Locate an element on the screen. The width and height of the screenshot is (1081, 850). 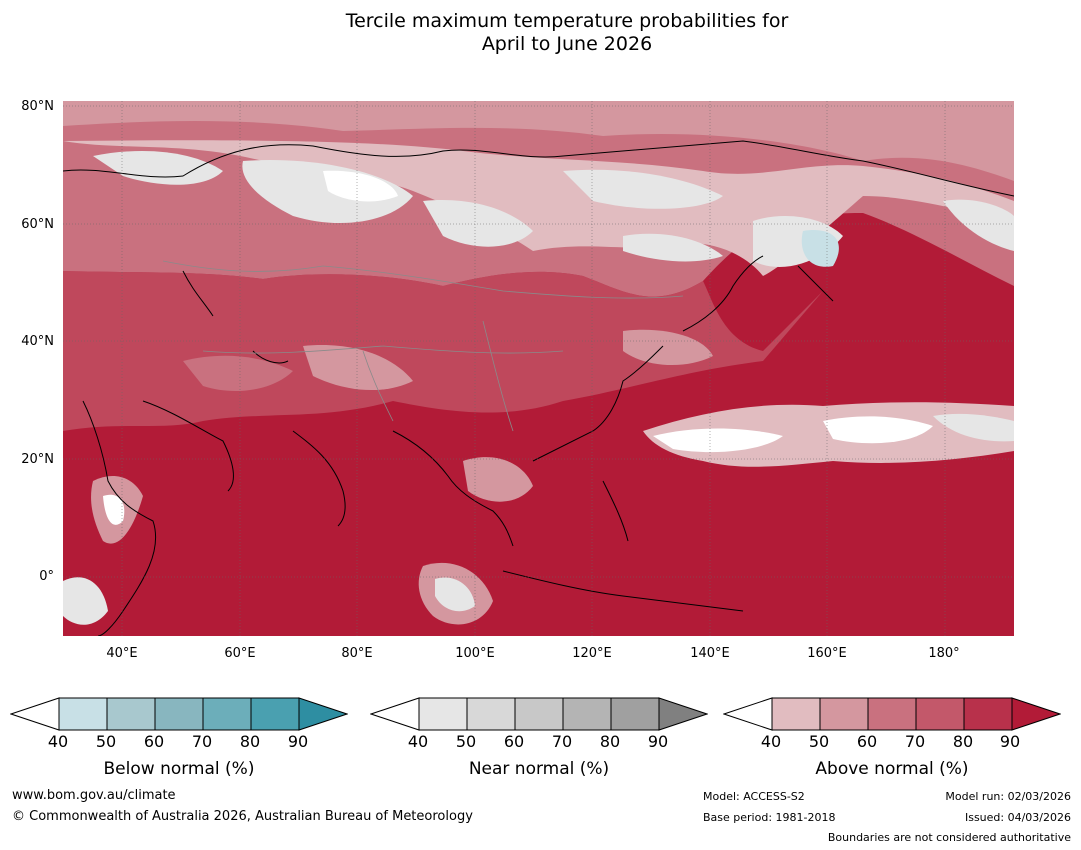
above-tick: 60 is located at coordinates (867, 741).